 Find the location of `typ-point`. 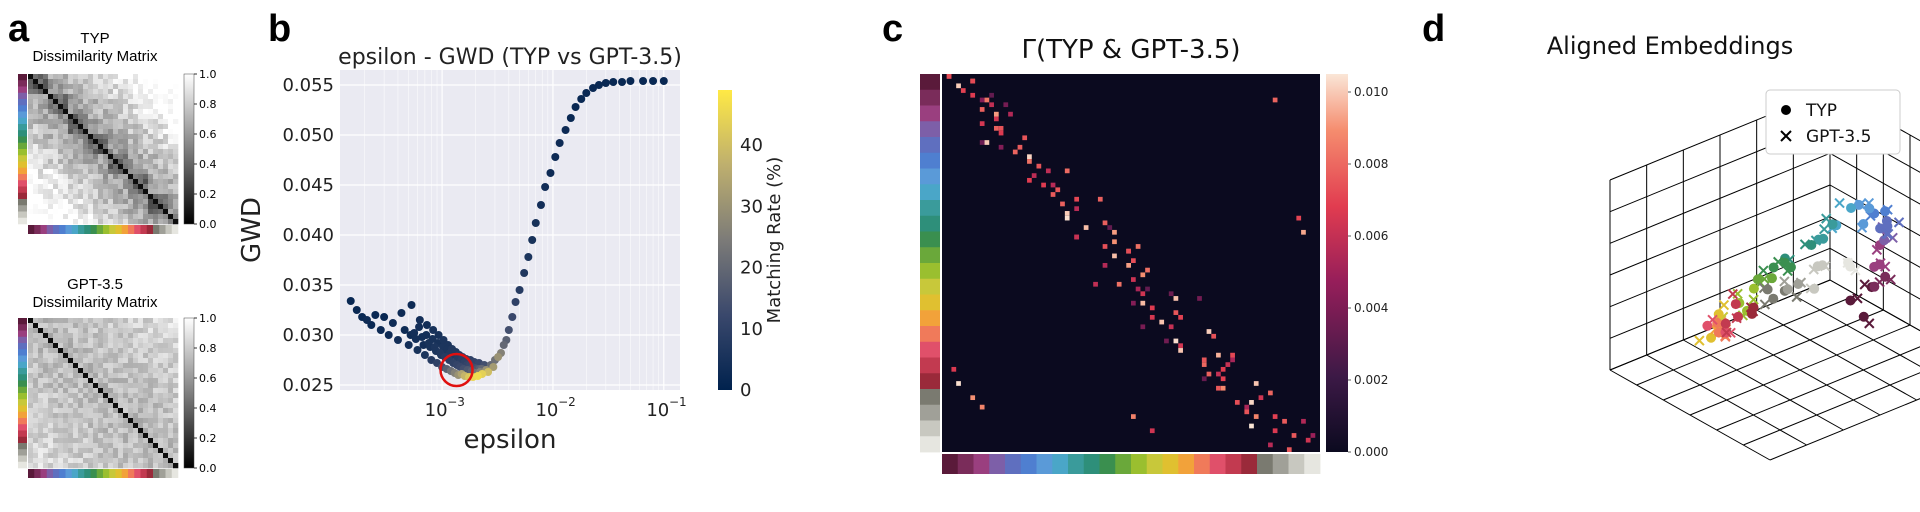

typ-point is located at coordinates (1787, 289).